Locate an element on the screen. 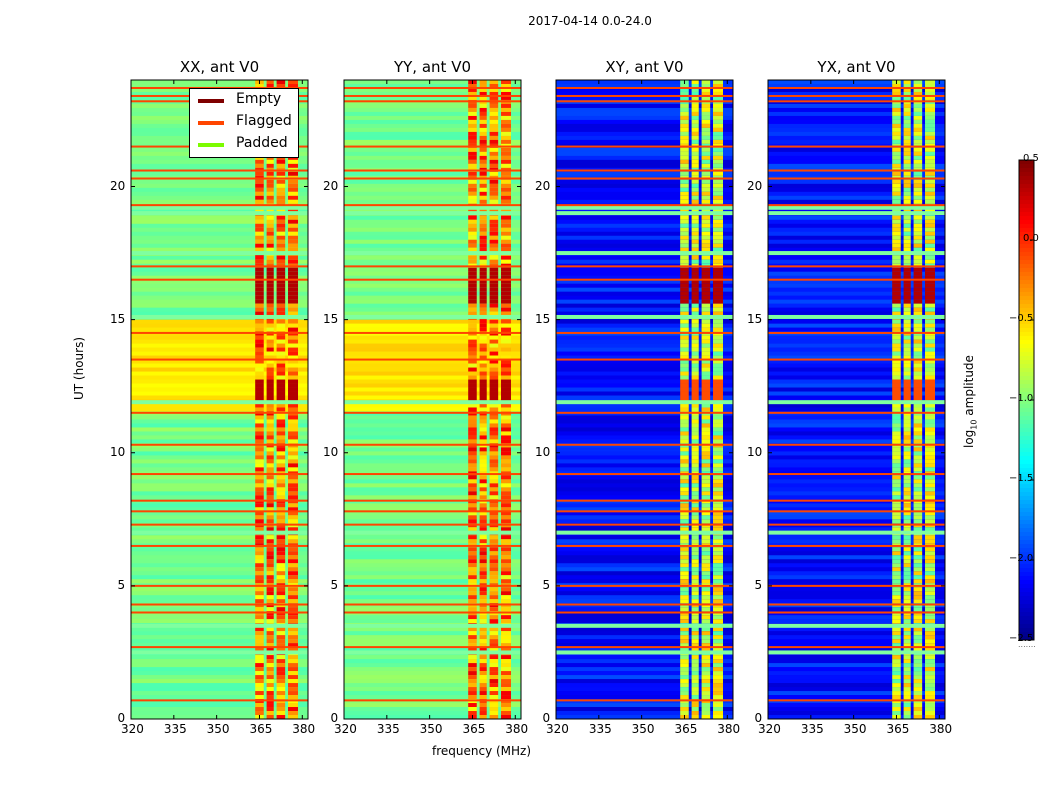 The width and height of the screenshot is (1050, 800). legend-swatch-padded is located at coordinates (211, 145).